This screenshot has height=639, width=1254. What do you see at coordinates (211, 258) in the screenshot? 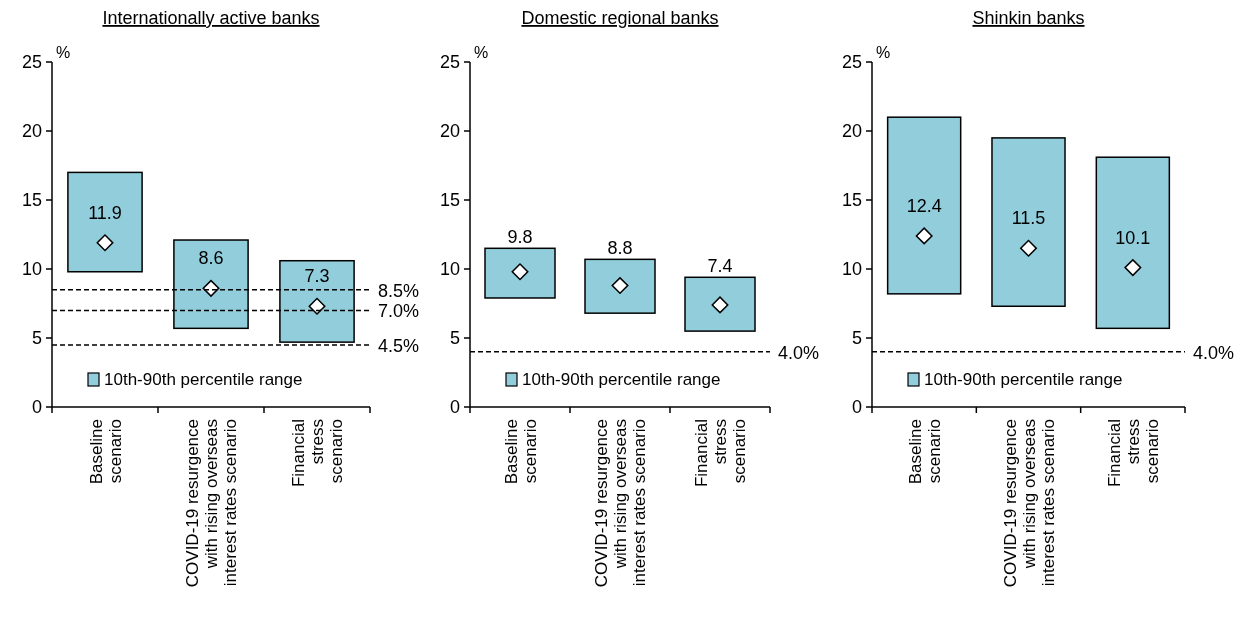
I see `data-label: 8.6` at bounding box center [211, 258].